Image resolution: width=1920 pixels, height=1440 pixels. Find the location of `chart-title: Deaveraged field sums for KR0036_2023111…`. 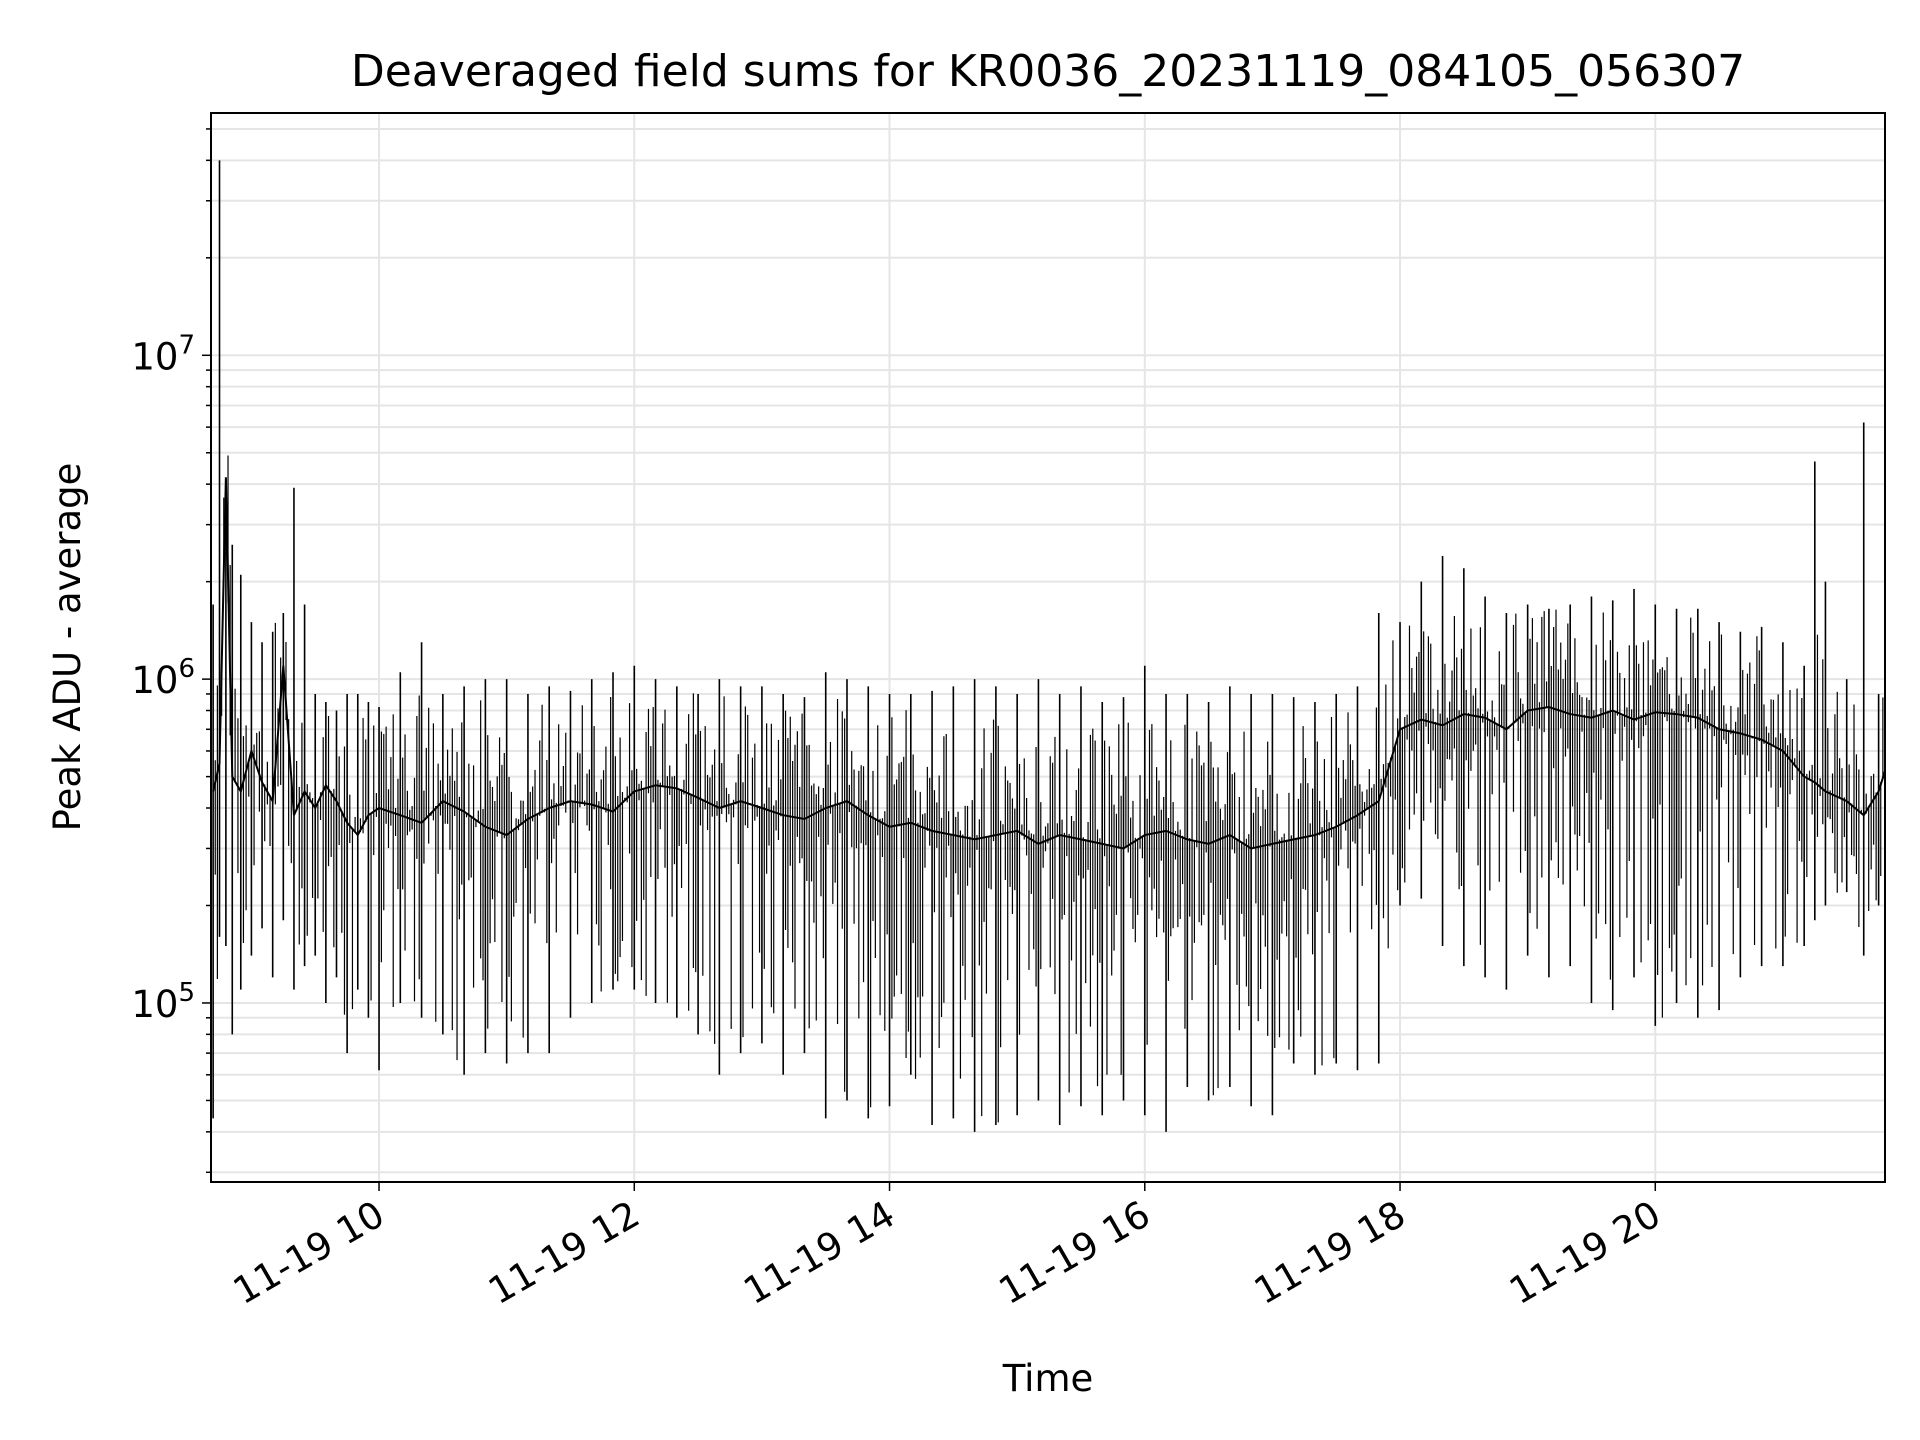

chart-title: Deaveraged field sums for KR0036_2023111… is located at coordinates (1048, 71).